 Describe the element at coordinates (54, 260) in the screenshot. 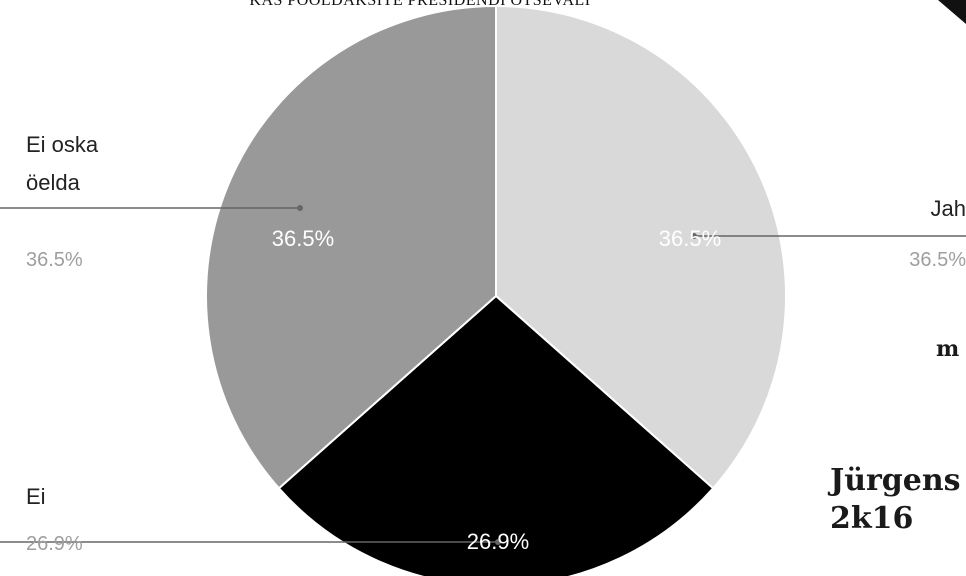

I see `outer-pct-ei-oska-oelda: 36.5%` at that location.